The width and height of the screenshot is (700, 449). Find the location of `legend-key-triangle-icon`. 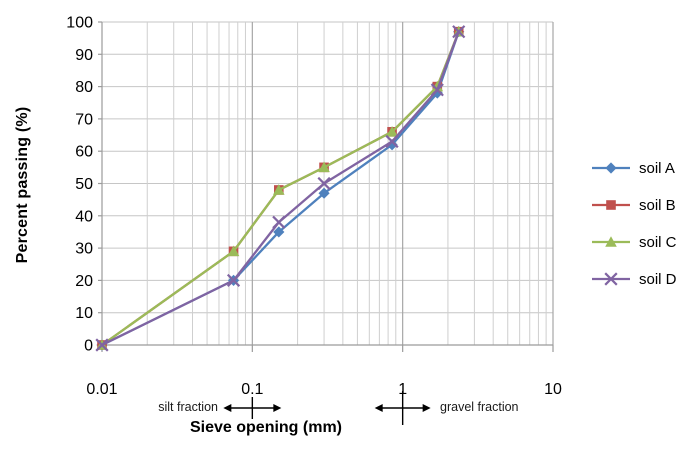

legend-key-triangle-icon is located at coordinates (611, 241).